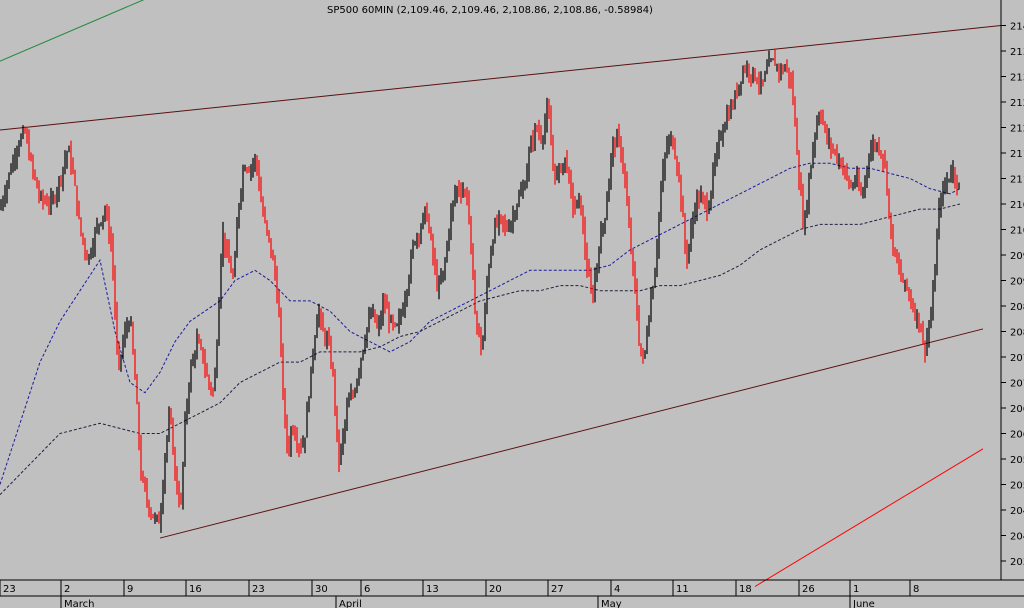 The image size is (1024, 608). What do you see at coordinates (1017, 52) in the screenshot?
I see `y-tick-label: 2135` at bounding box center [1017, 52].